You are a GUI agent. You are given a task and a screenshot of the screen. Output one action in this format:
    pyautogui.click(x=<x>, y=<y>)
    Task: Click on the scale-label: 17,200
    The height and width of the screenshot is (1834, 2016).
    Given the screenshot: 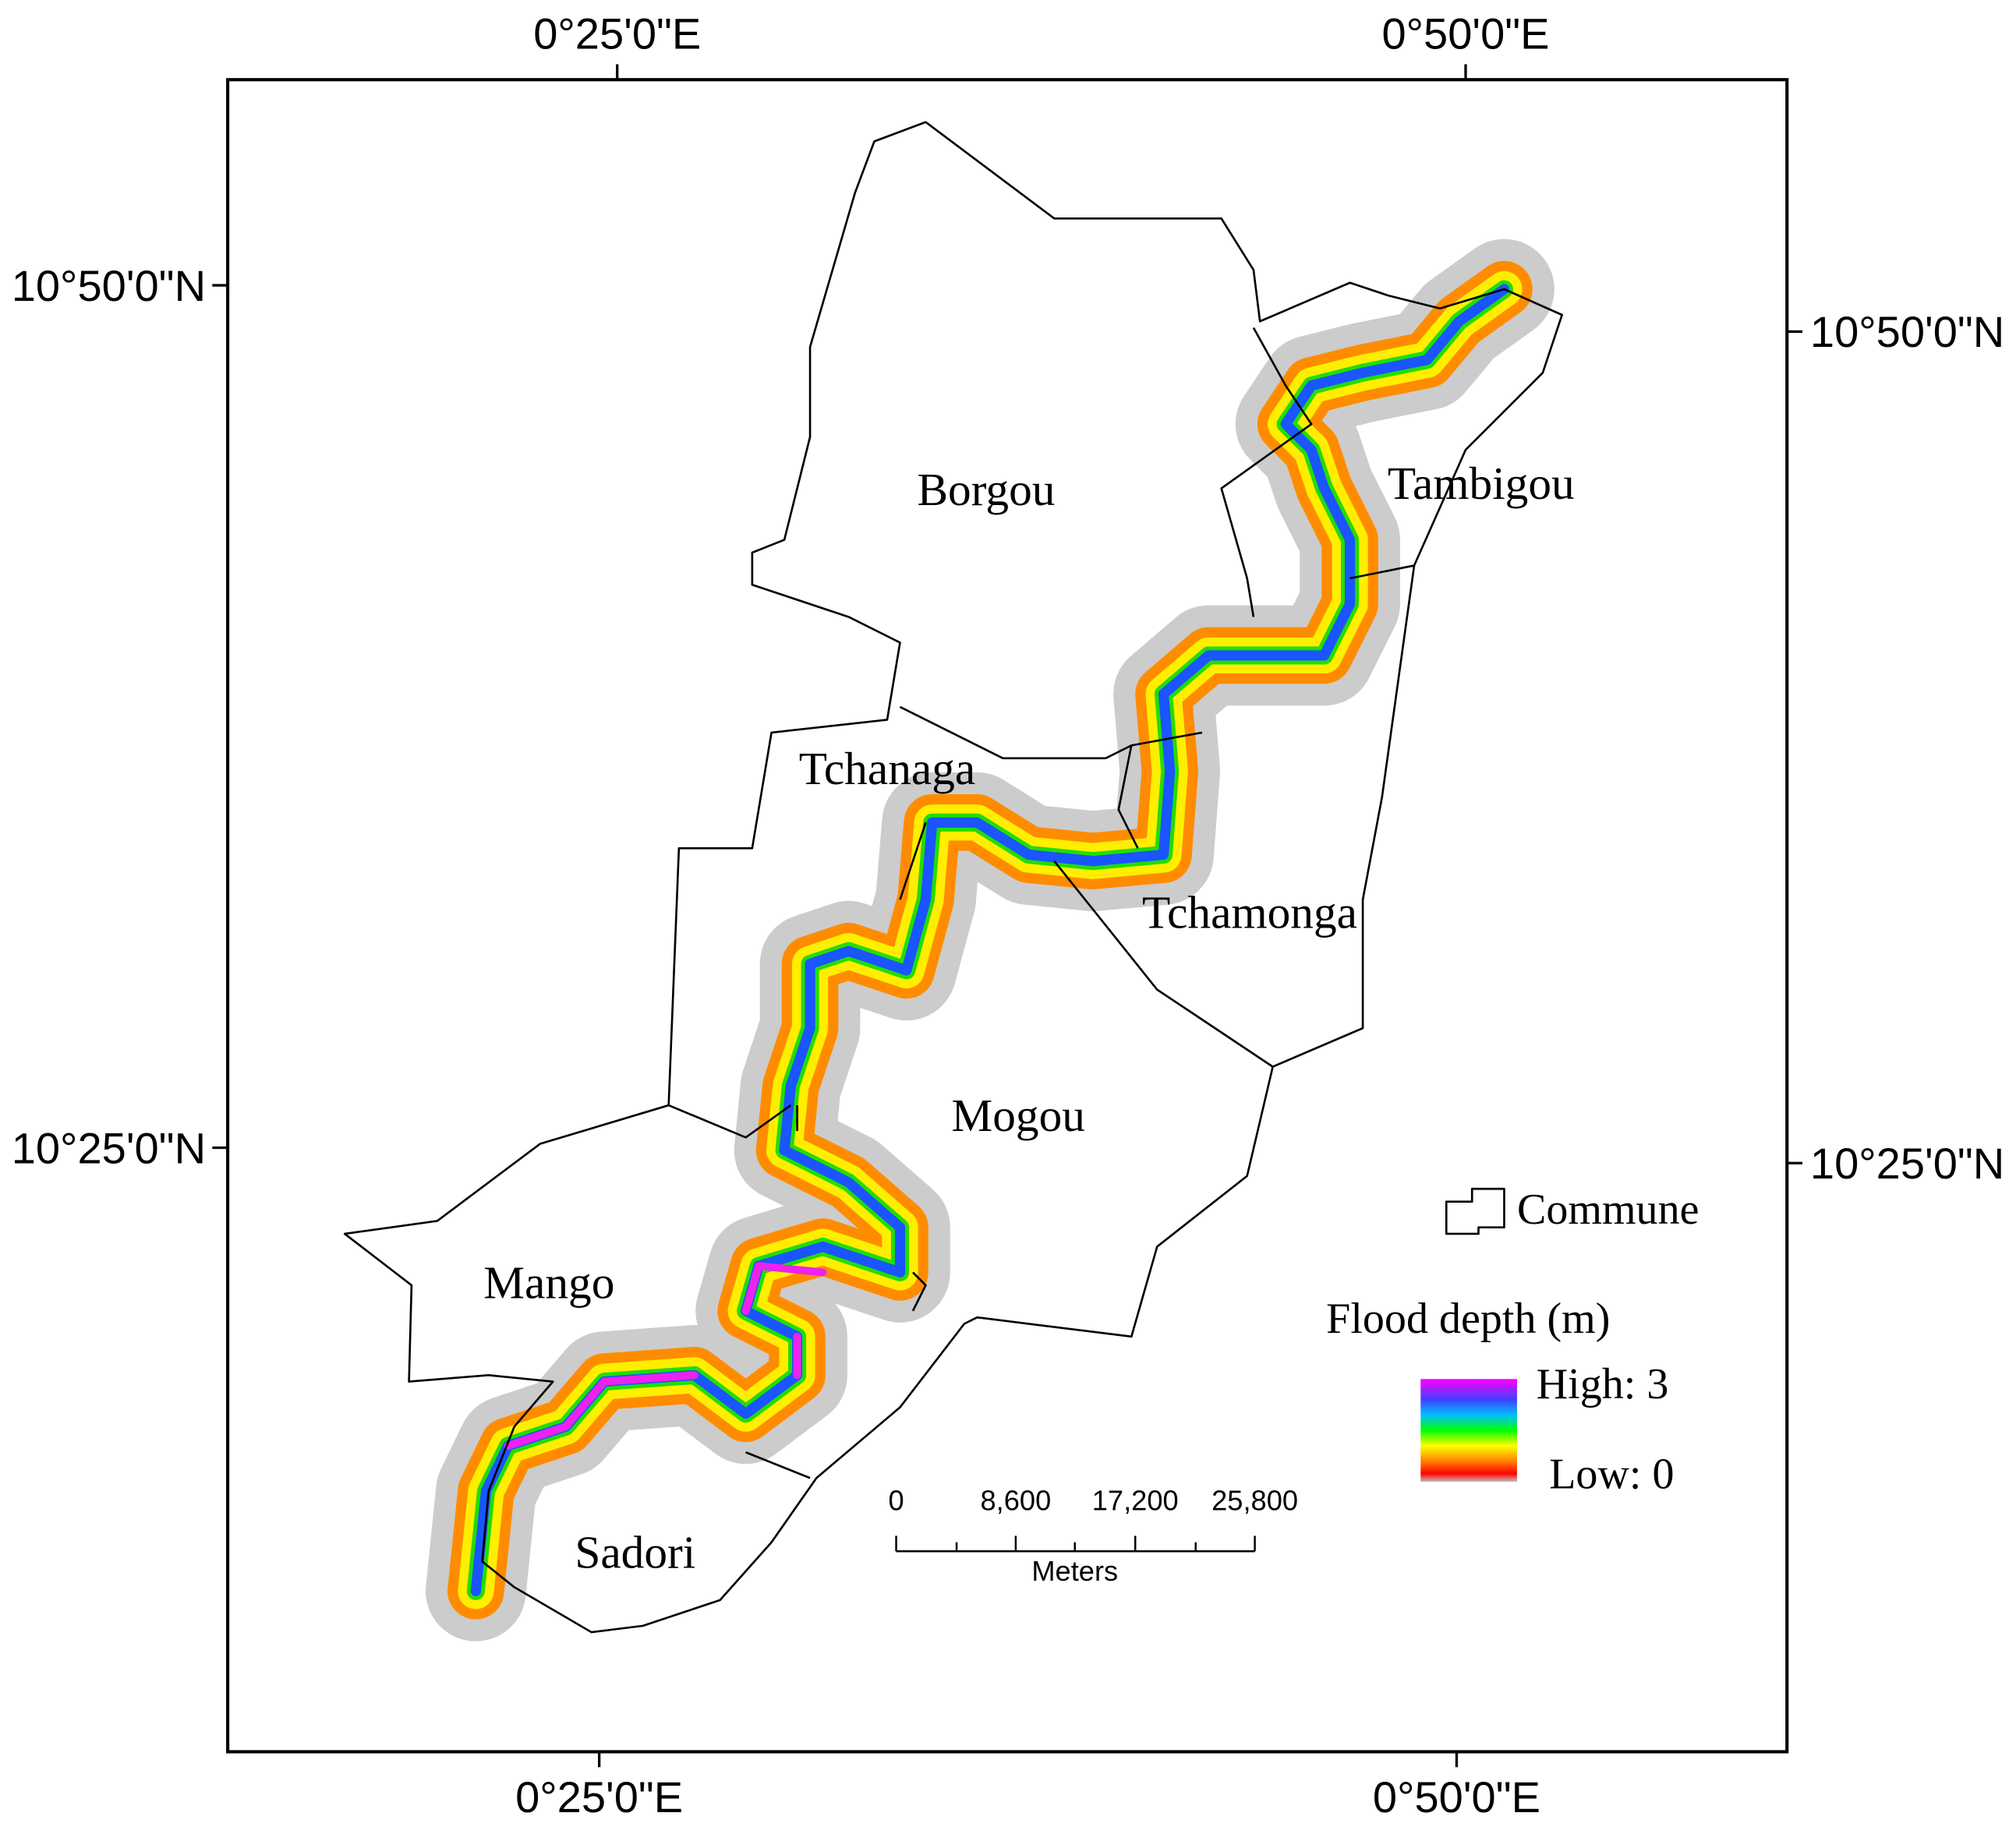 What is the action you would take?
    pyautogui.click(x=1135, y=1500)
    